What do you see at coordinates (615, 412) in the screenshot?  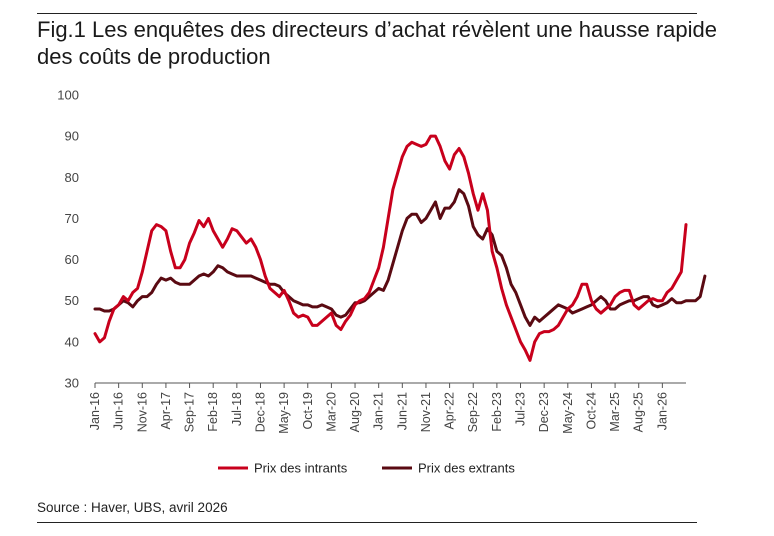 I see `x-tick-label: Mar-25` at bounding box center [615, 412].